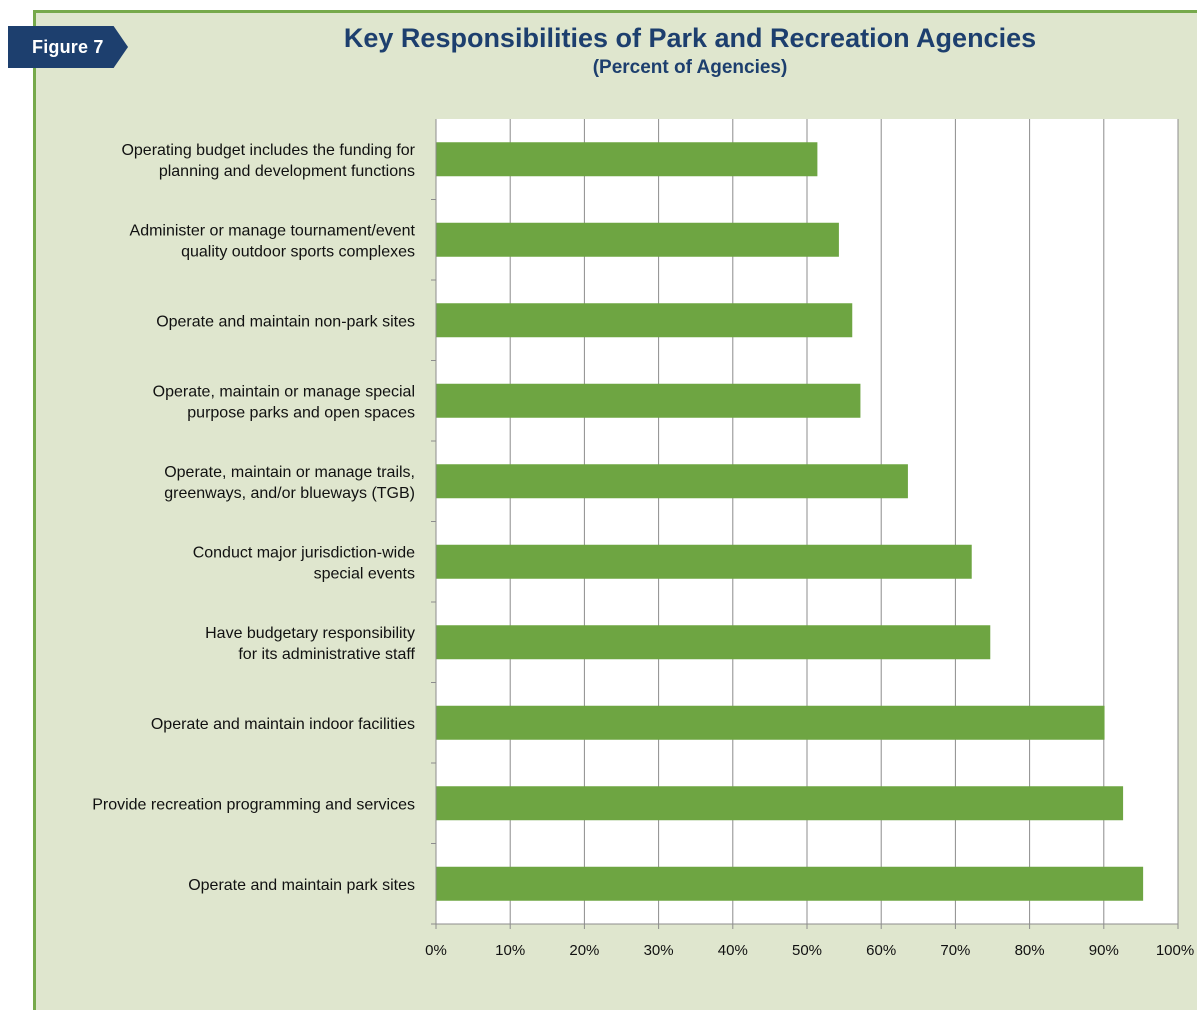  What do you see at coordinates (881, 950) in the screenshot?
I see `x-tick-label: 60%` at bounding box center [881, 950].